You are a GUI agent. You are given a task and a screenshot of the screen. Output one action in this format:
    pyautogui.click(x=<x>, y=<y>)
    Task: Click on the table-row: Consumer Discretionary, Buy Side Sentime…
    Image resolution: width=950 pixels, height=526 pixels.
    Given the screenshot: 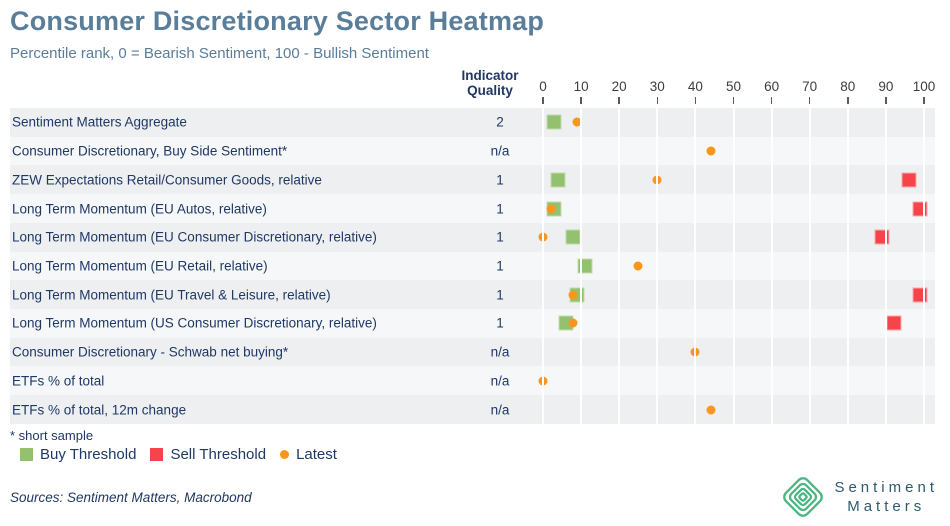 What is the action you would take?
    pyautogui.click(x=472, y=151)
    